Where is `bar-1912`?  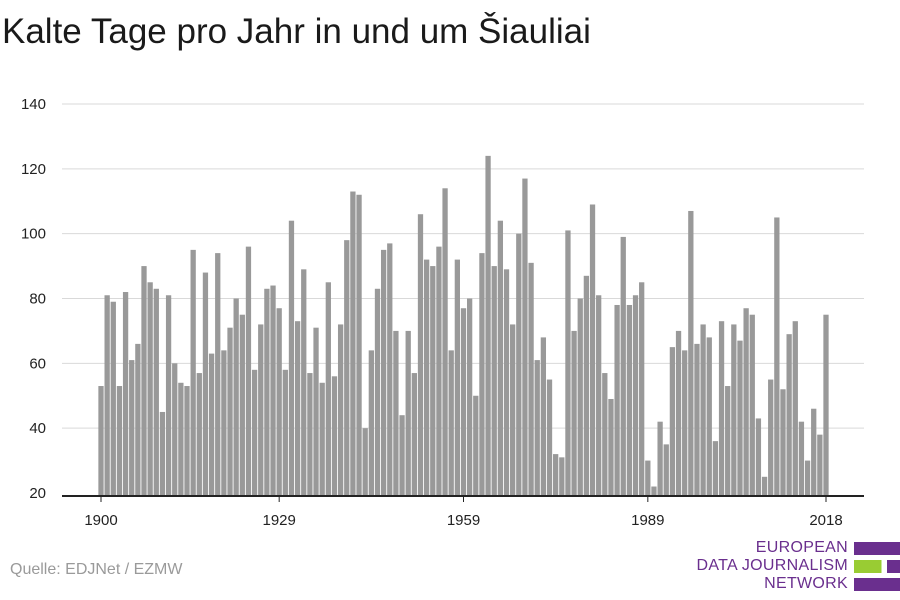
bar-1912 is located at coordinates (175, 429).